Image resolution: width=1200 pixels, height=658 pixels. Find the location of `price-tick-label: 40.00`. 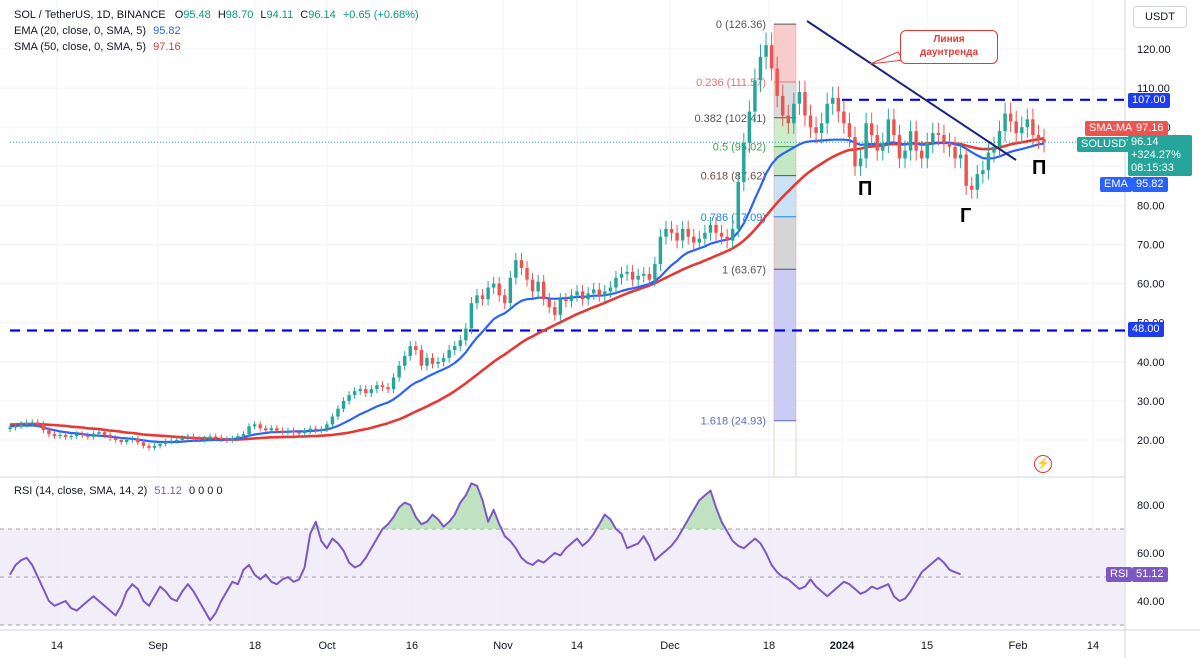

price-tick-label: 40.00 is located at coordinates (1151, 363).